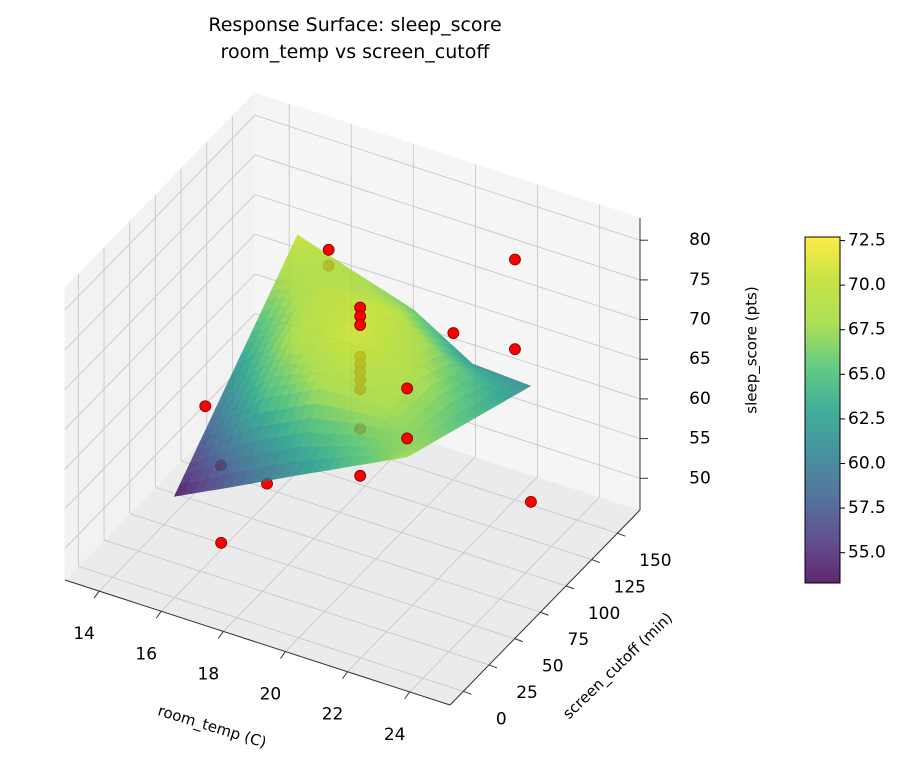  Describe the element at coordinates (700, 359) in the screenshot. I see `z-tick-label: 65` at that location.